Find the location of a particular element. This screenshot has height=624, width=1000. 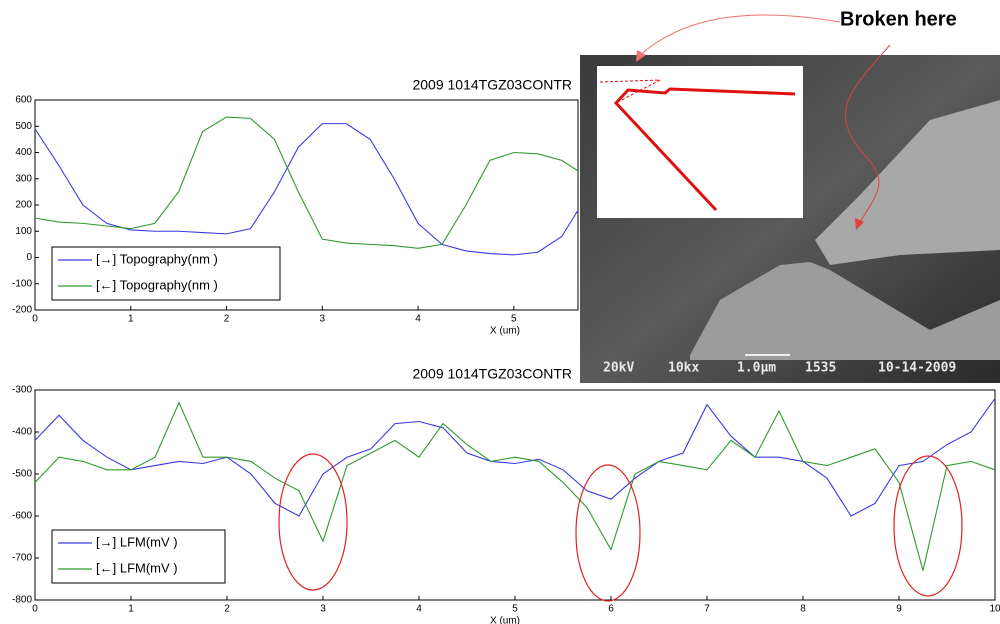

x-tick-label: 9 is located at coordinates (899, 609).